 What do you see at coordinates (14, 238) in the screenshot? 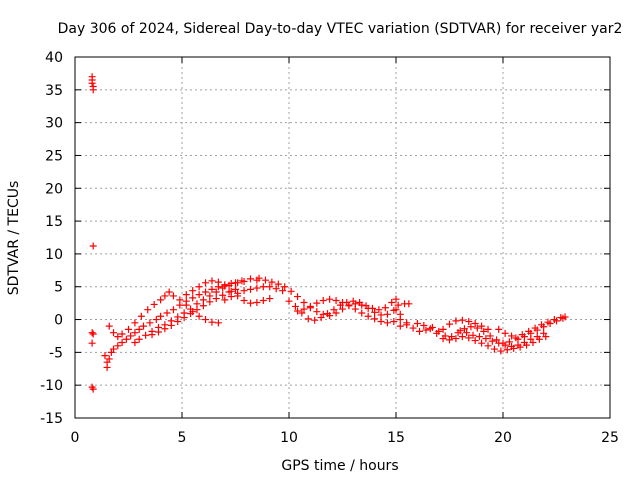
I see `y-axis-label: SDTVAR / TECUs` at bounding box center [14, 238].